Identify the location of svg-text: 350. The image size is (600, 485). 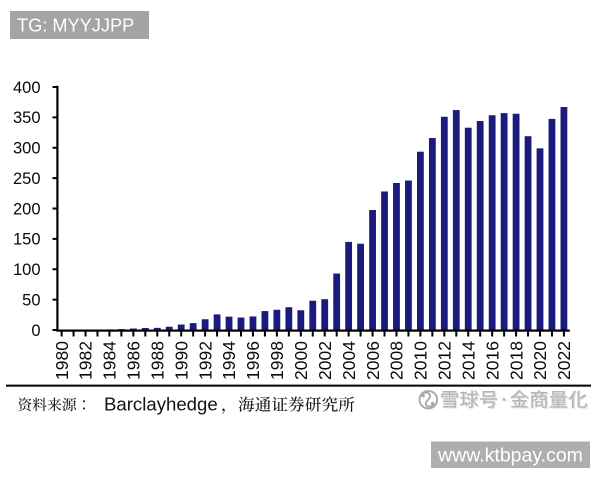
(27, 118).